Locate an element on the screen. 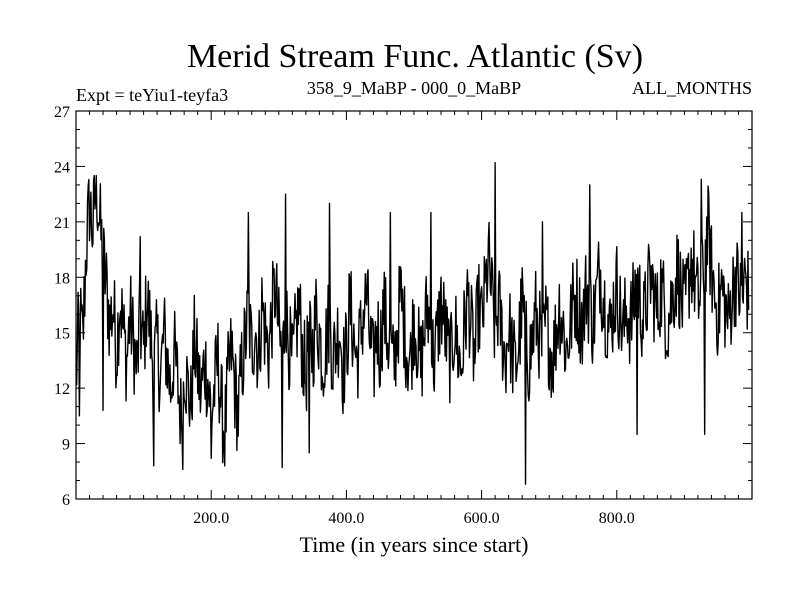 The width and height of the screenshot is (800, 600). y-tick-label: 21 is located at coordinates (62, 223).